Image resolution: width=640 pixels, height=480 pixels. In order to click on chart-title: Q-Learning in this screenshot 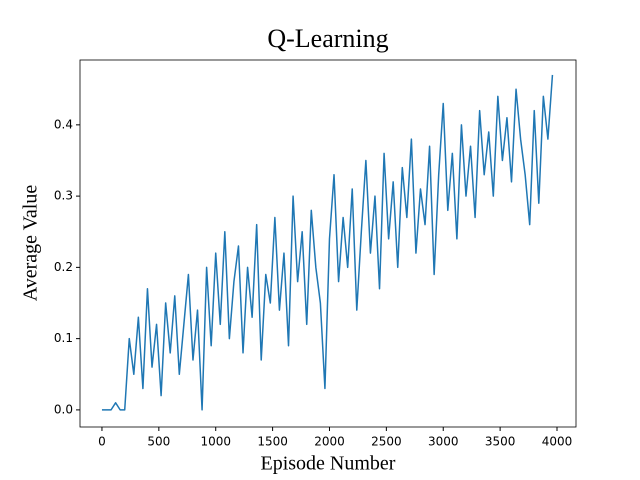, I will do `click(327, 38)`.